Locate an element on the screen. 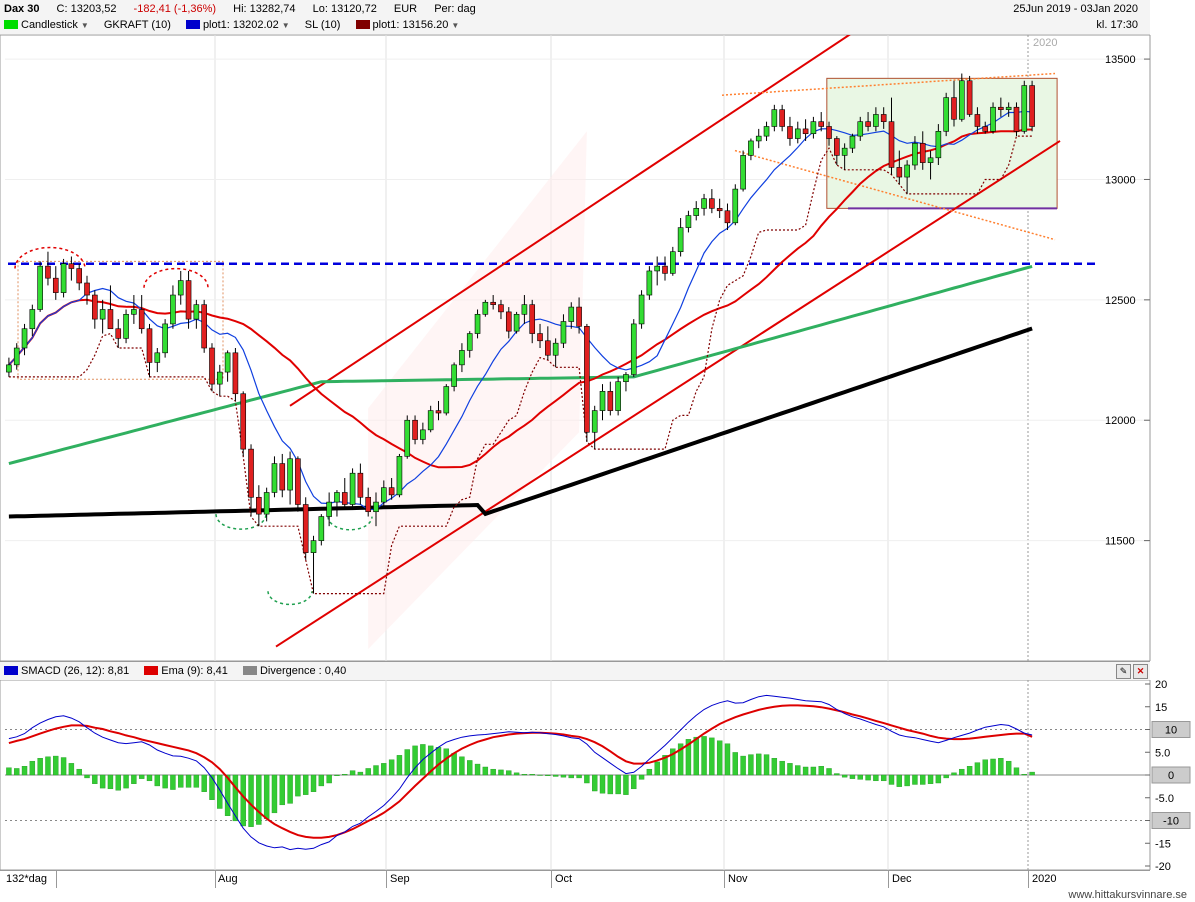 The width and height of the screenshot is (1195, 902). dotted-arc is located at coordinates (241, 522).